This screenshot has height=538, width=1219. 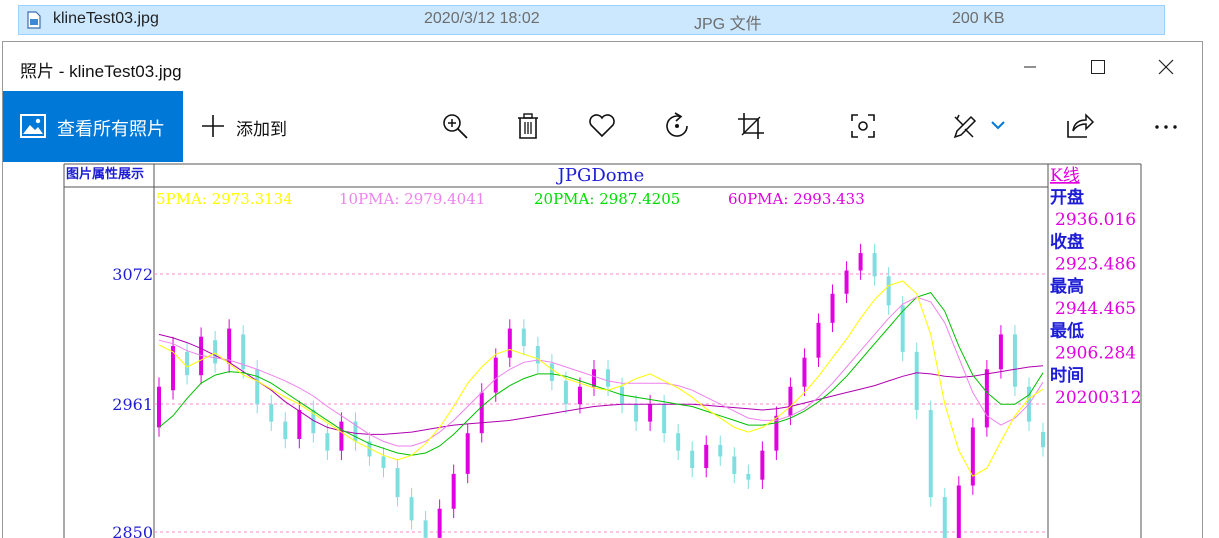 I want to click on crop-icon, so click(x=751, y=126).